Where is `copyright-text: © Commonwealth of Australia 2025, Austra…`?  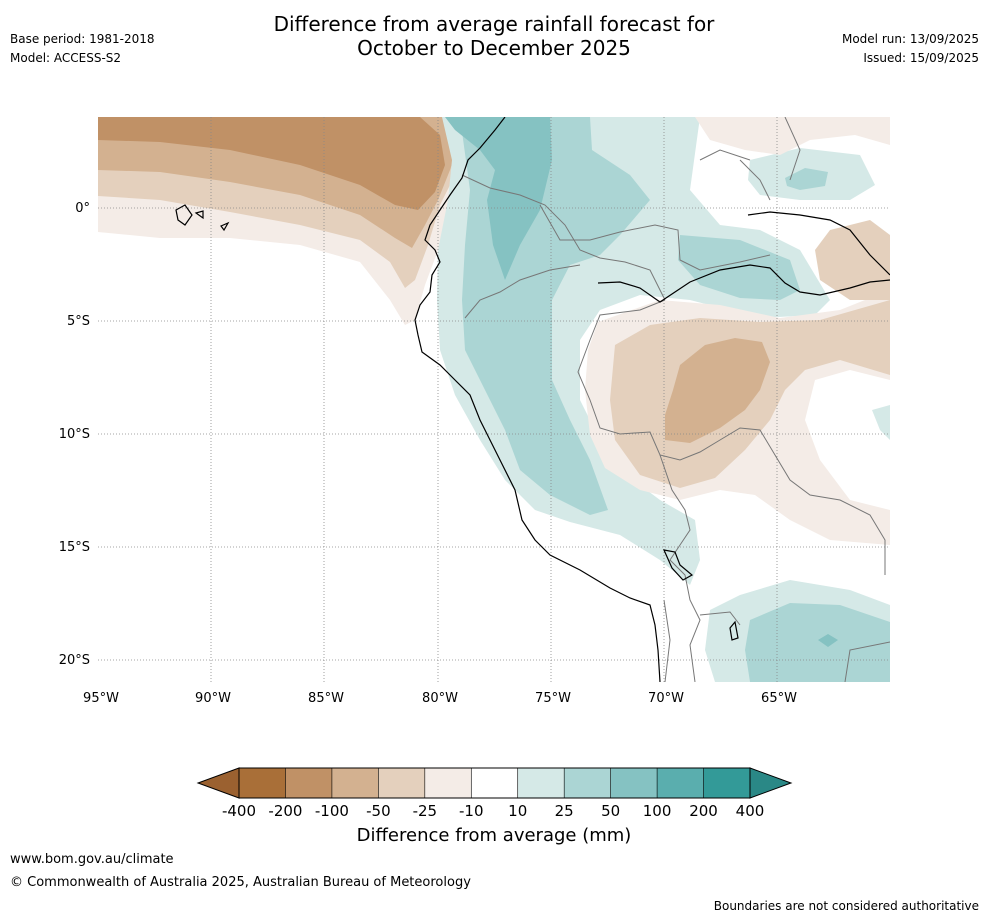
copyright-text: © Commonwealth of Australia 2025, Austra… is located at coordinates (240, 882).